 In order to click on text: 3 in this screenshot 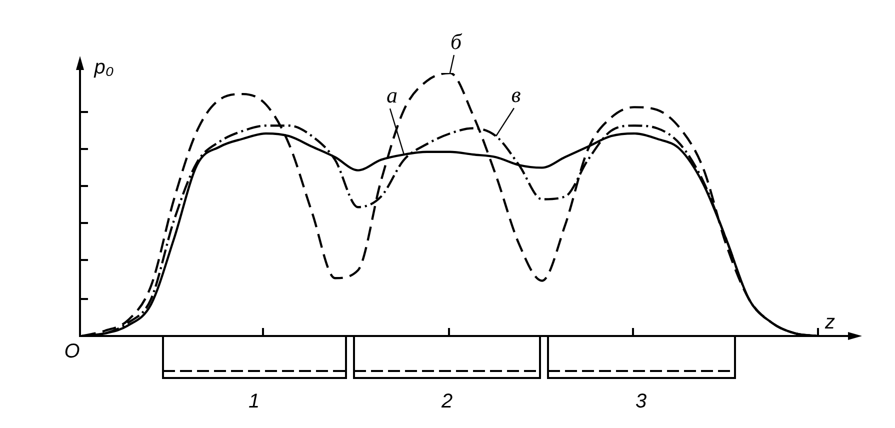, I will do `click(641, 401)`.